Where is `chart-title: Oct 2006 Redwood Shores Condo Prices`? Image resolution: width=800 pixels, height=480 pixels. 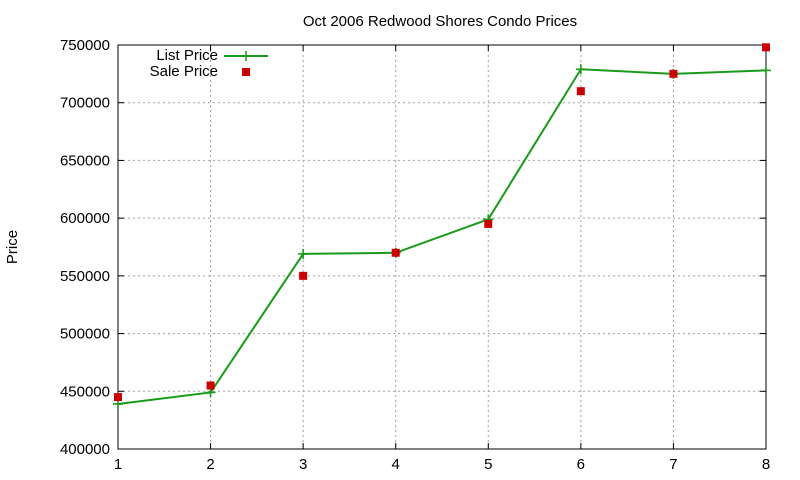
chart-title: Oct 2006 Redwood Shores Condo Prices is located at coordinates (440, 21).